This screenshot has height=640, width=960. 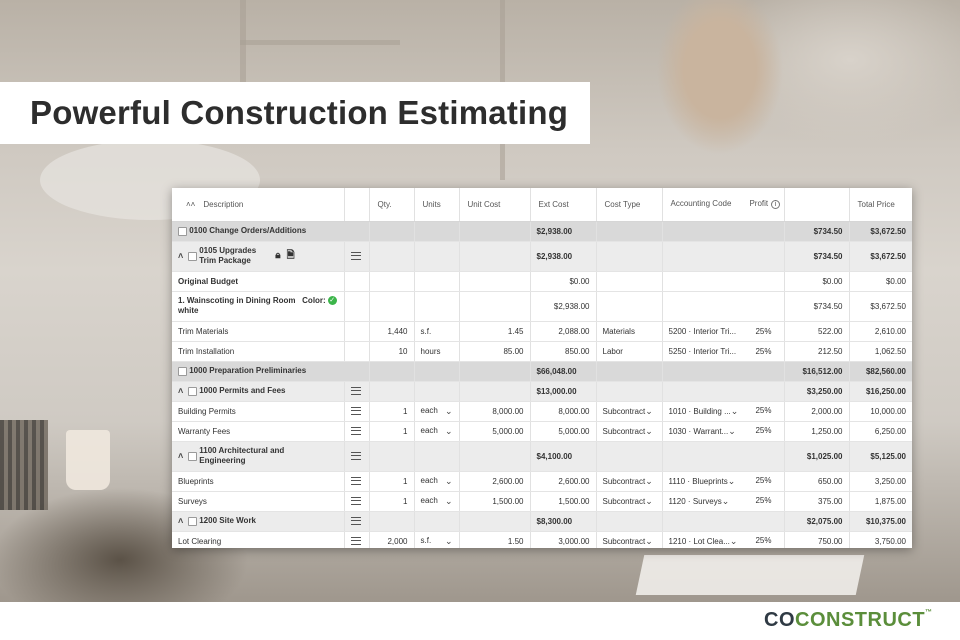 What do you see at coordinates (494, 411) in the screenshot?
I see `row-unit-cost: 8,000.00` at bounding box center [494, 411].